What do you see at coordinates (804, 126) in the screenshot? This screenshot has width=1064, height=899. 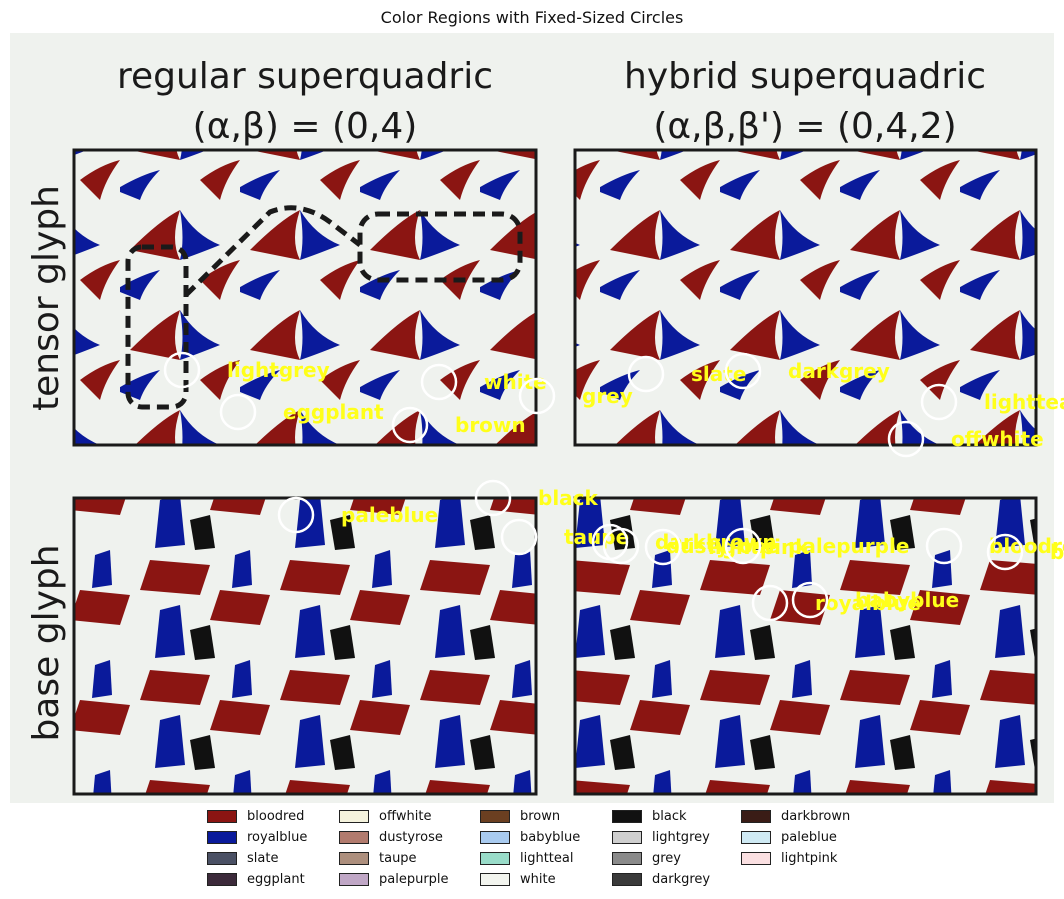 I see `col-right-params: (α,β,β') = (0,4,2)` at bounding box center [804, 126].